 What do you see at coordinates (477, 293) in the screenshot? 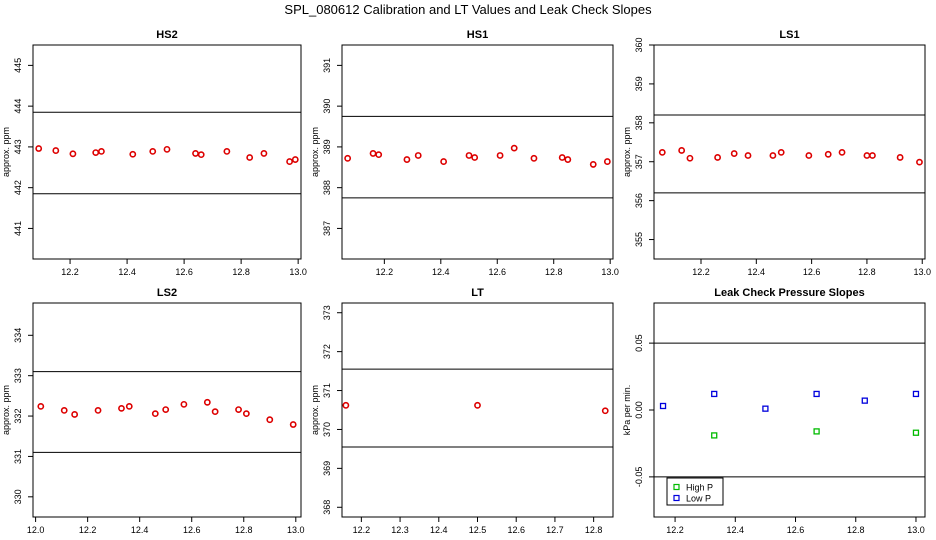
I see `panel-title: LT` at bounding box center [477, 293].